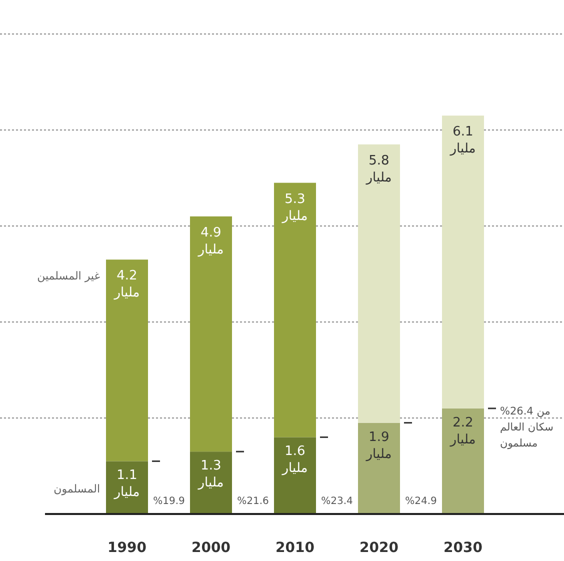  What do you see at coordinates (211, 548) in the screenshot?
I see `x-tick-label: 2000` at bounding box center [211, 548].